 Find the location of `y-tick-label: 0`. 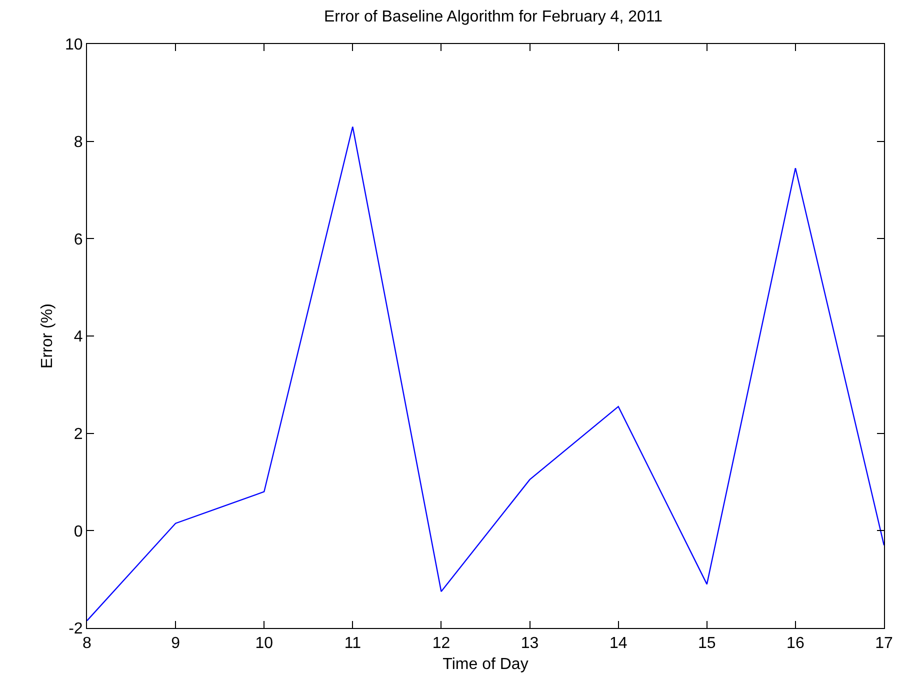

y-tick-label: 0 is located at coordinates (78, 531).